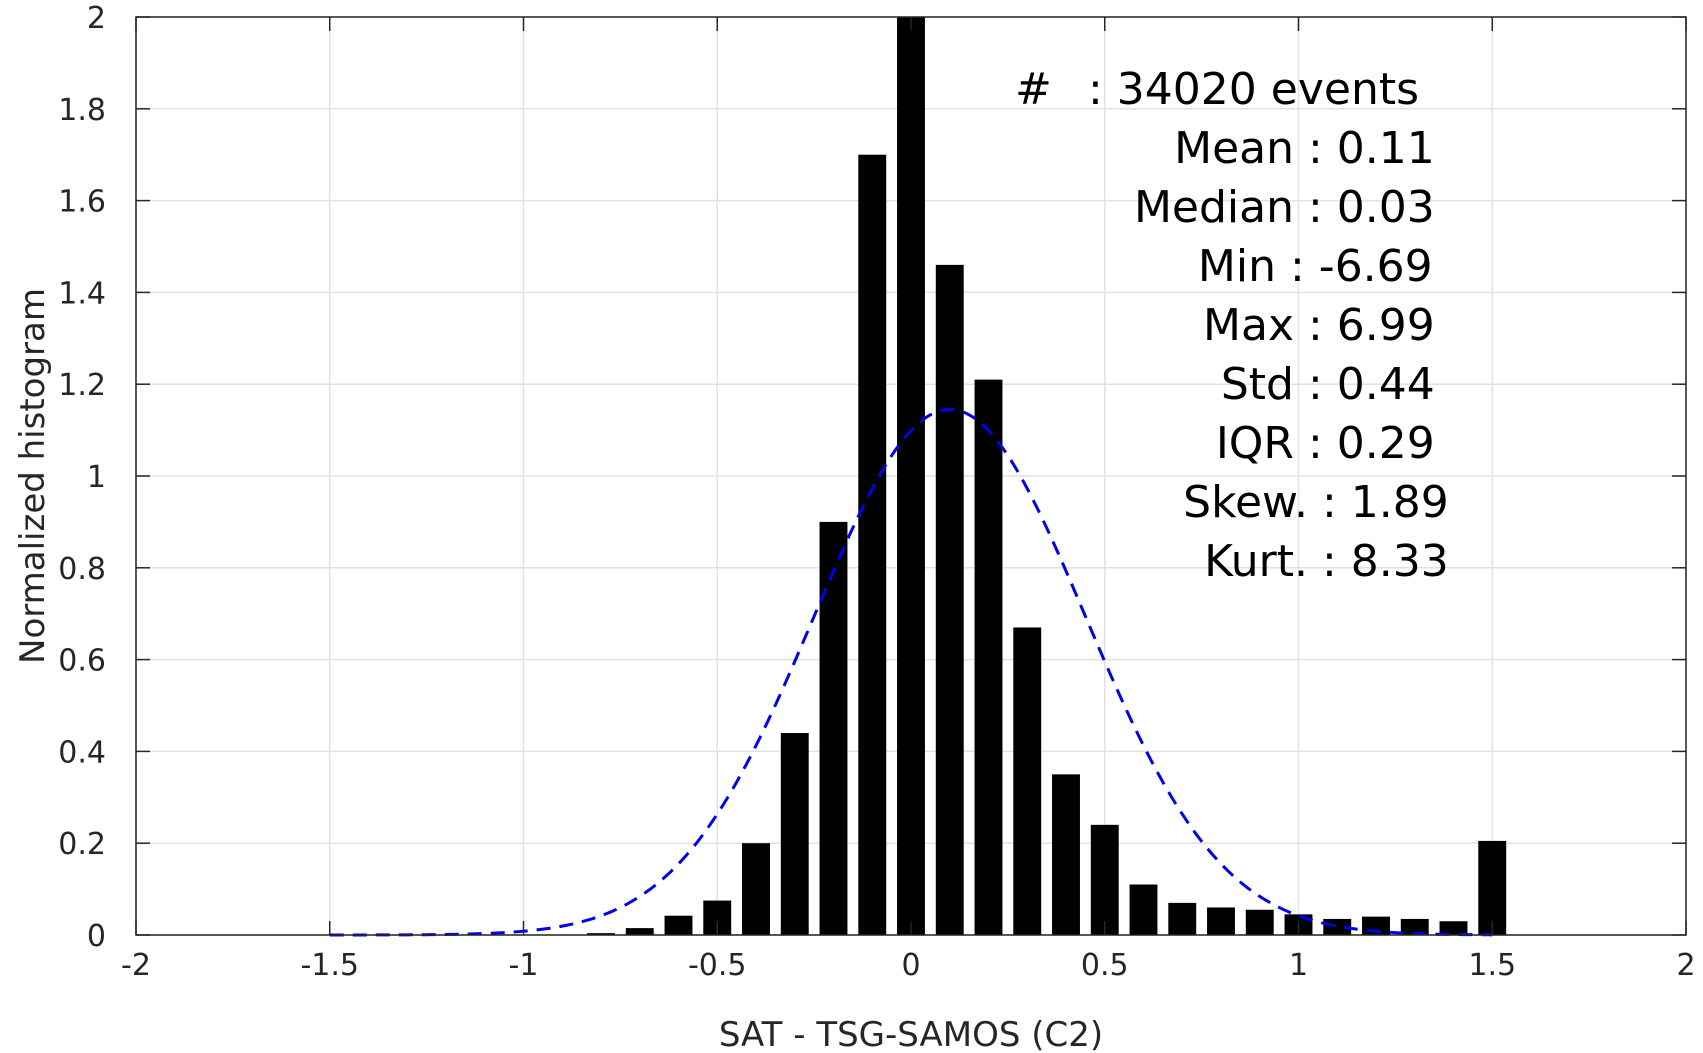  What do you see at coordinates (329, 965) in the screenshot?
I see `x-tick-label: -1.5` at bounding box center [329, 965].